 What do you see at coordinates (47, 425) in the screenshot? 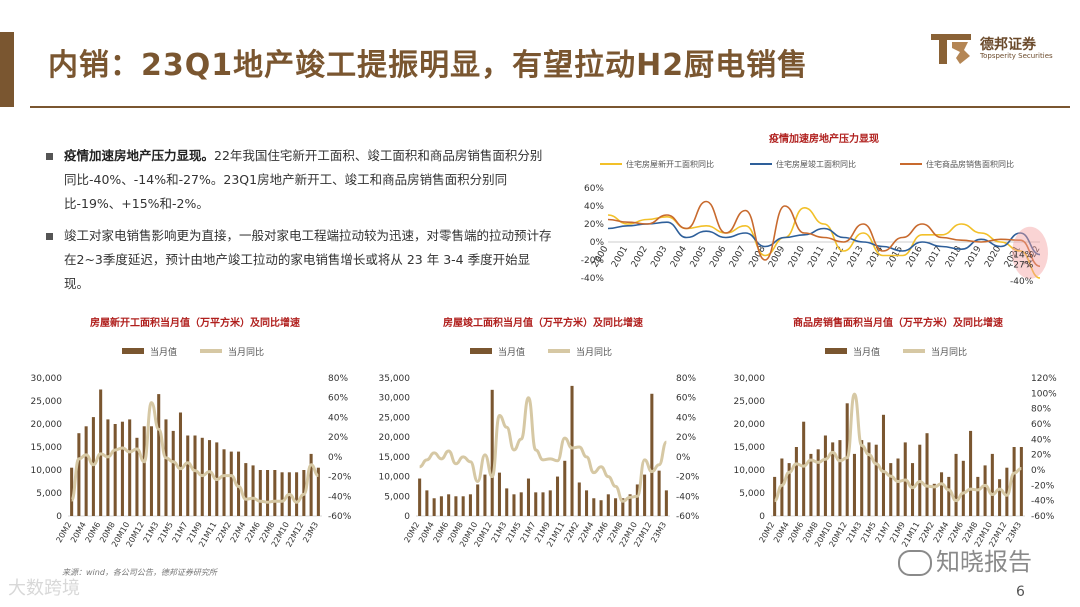
I see `left-y-tick-label: 20,000` at bounding box center [47, 425].